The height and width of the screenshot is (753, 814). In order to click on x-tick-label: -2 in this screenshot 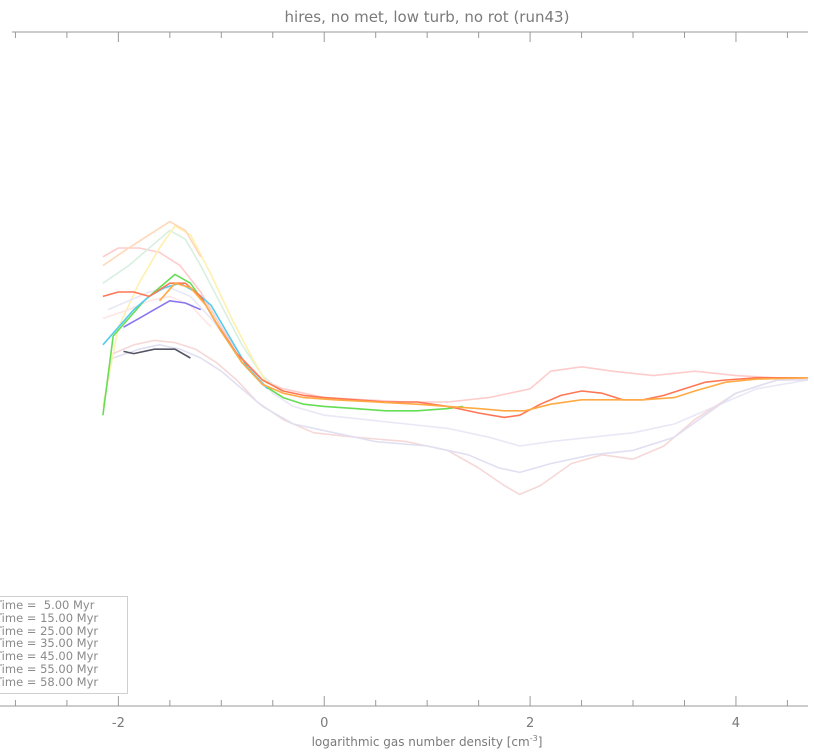, I will do `click(118, 723)`.